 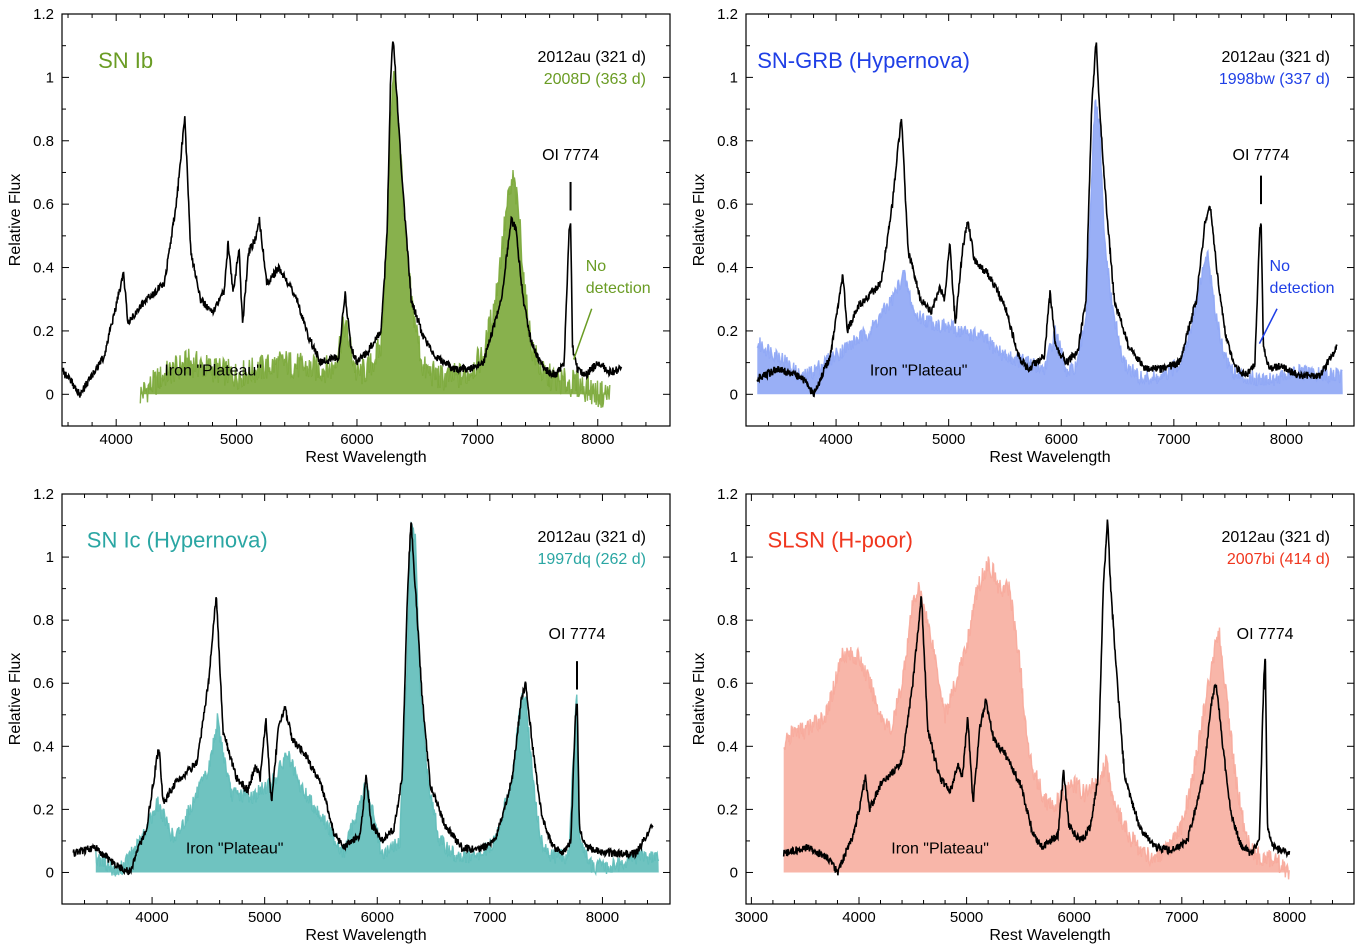 What do you see at coordinates (125, 60) in the screenshot?
I see `chart-title: SN Ib` at bounding box center [125, 60].